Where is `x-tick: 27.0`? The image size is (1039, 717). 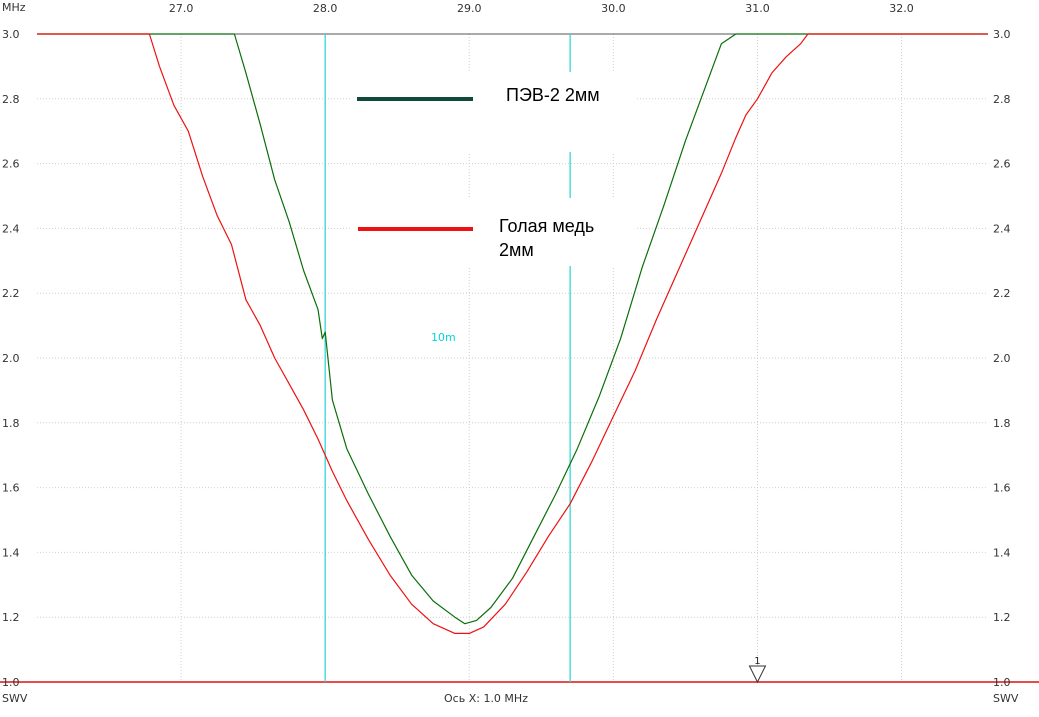 x-tick: 27.0 is located at coordinates (181, 8).